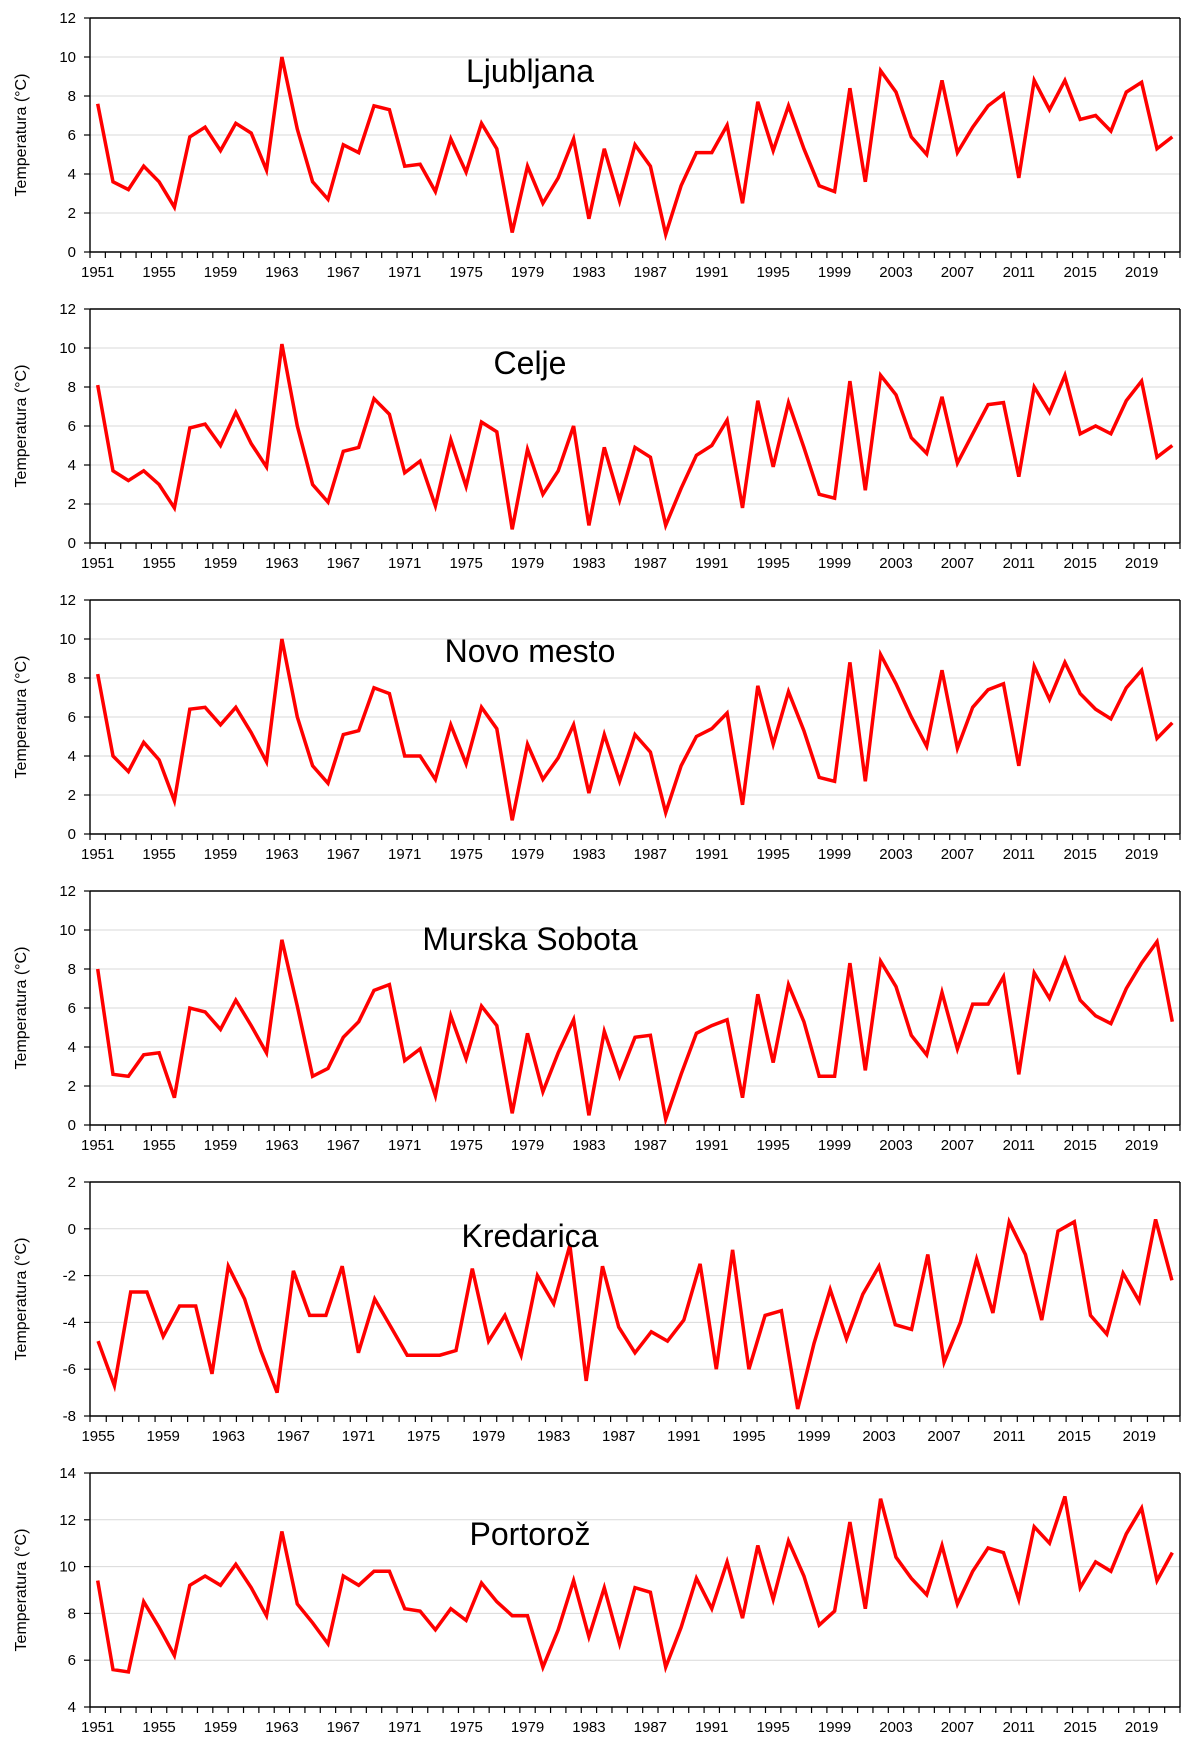  What do you see at coordinates (69, 1322) in the screenshot?
I see `y-tick-label: -4` at bounding box center [69, 1322].